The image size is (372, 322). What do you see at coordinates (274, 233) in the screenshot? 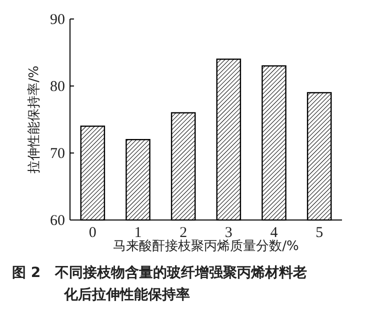
I see `x-tick-label: 4` at bounding box center [274, 233].